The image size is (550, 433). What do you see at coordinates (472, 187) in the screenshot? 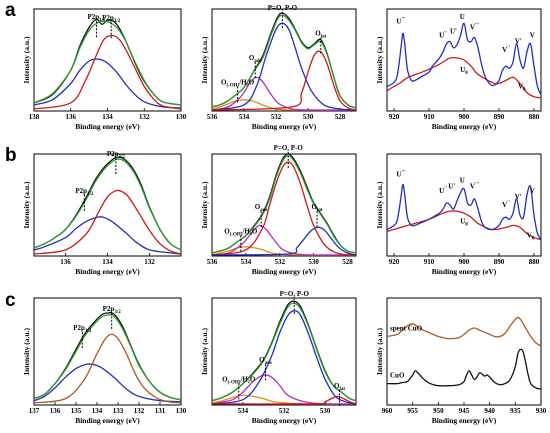
I see `chart-b3-annotation-4-main: V` at bounding box center [472, 187].